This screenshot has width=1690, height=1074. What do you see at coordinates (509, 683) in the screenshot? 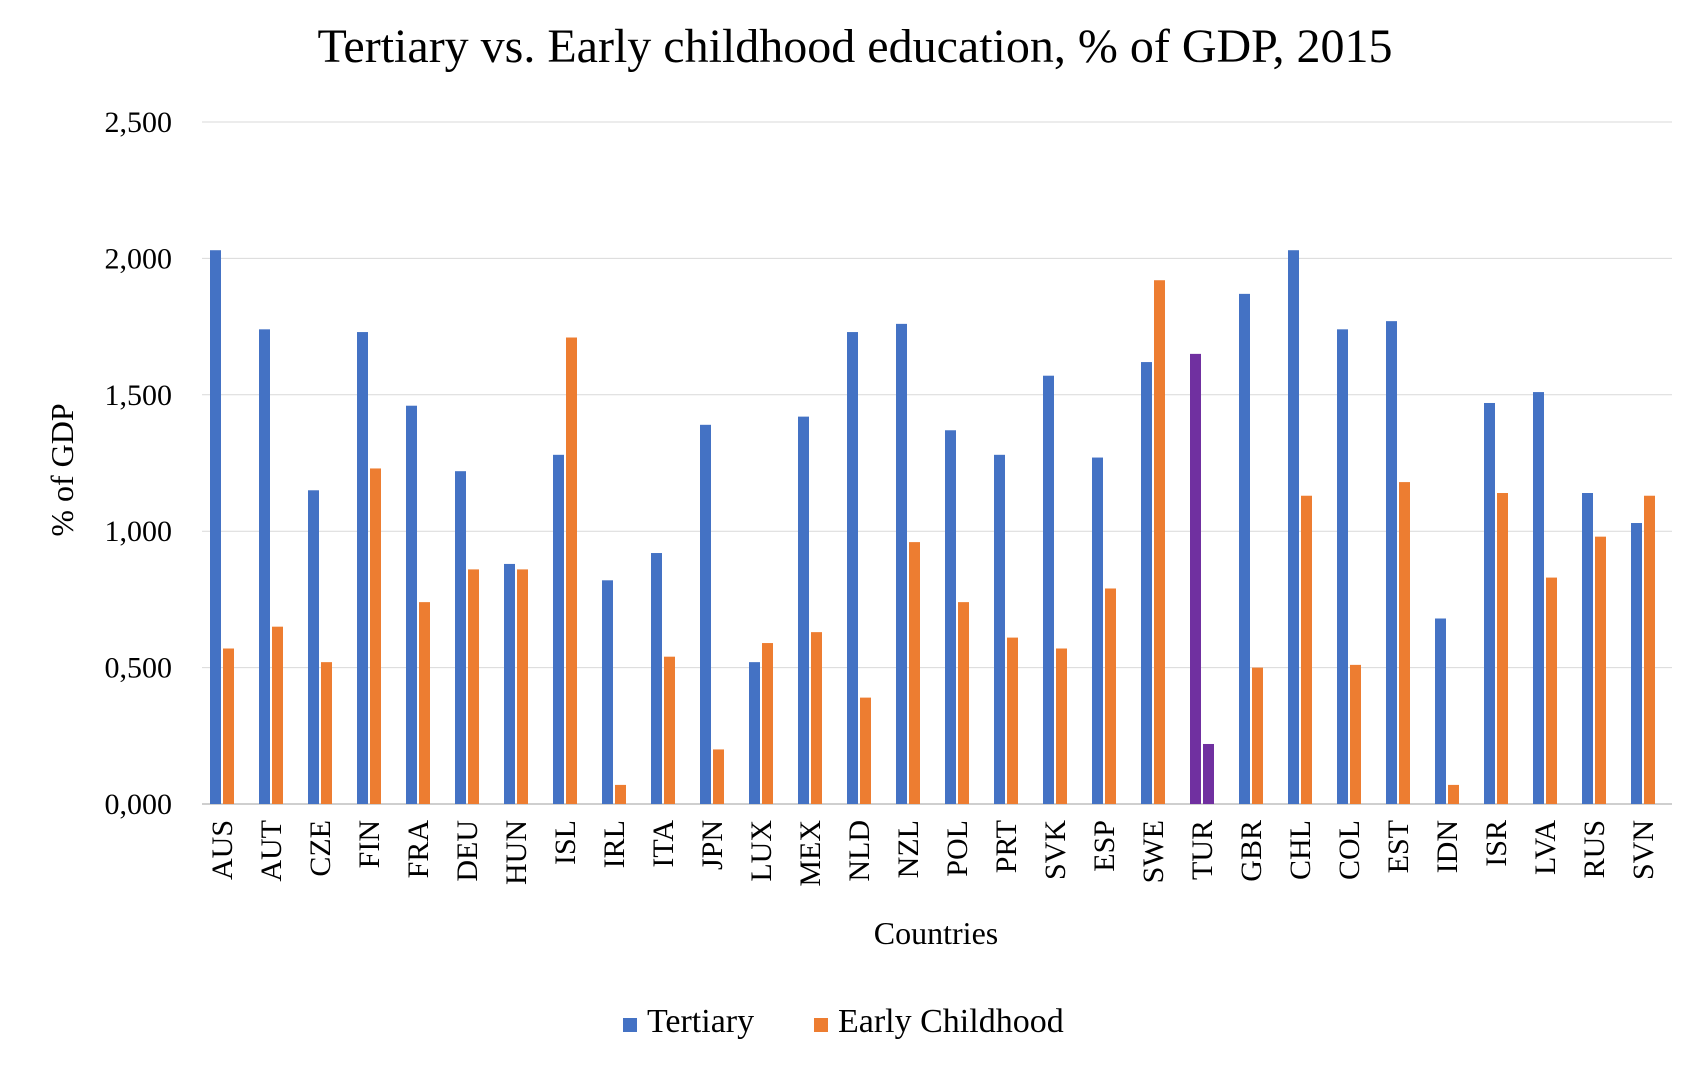
I see `bar-tertiary-hun` at bounding box center [509, 683].